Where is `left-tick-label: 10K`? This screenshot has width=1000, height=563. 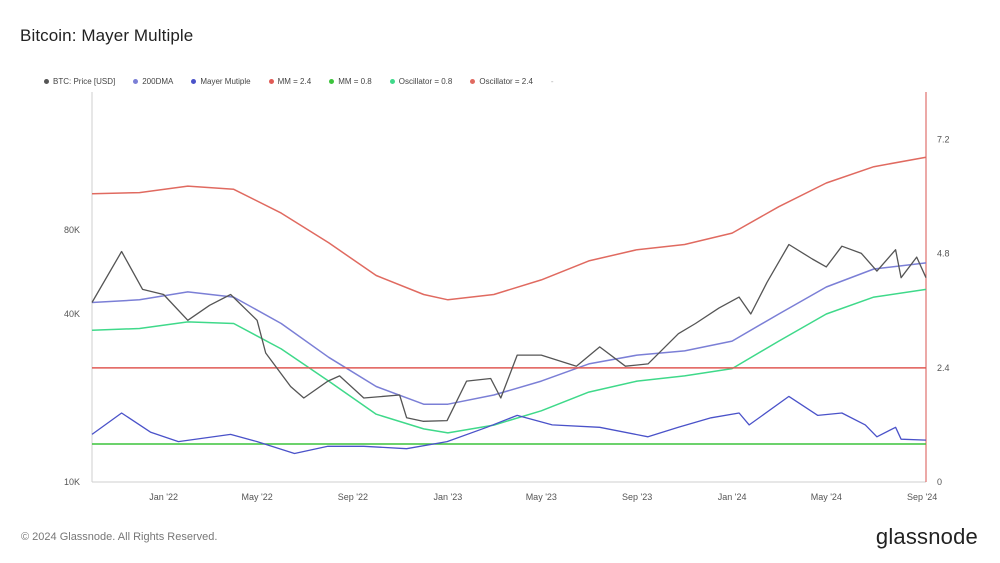 left-tick-label: 10K is located at coordinates (72, 482).